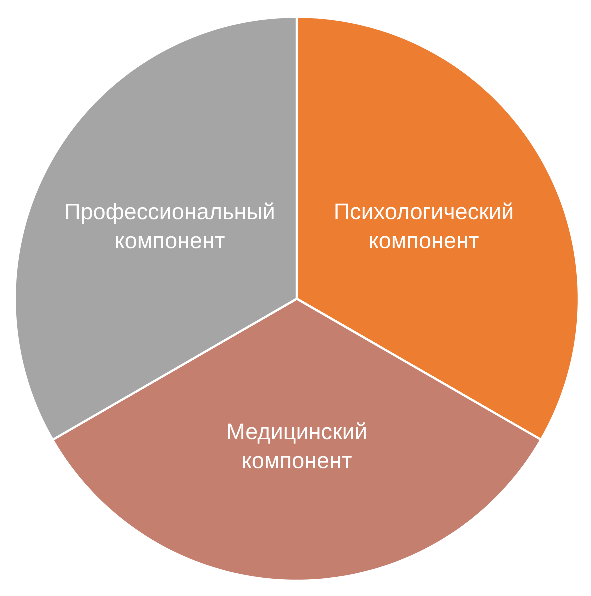 Image resolution: width=591 pixels, height=596 pixels. I want to click on slice-label: Профессиональный компонент, so click(170, 225).